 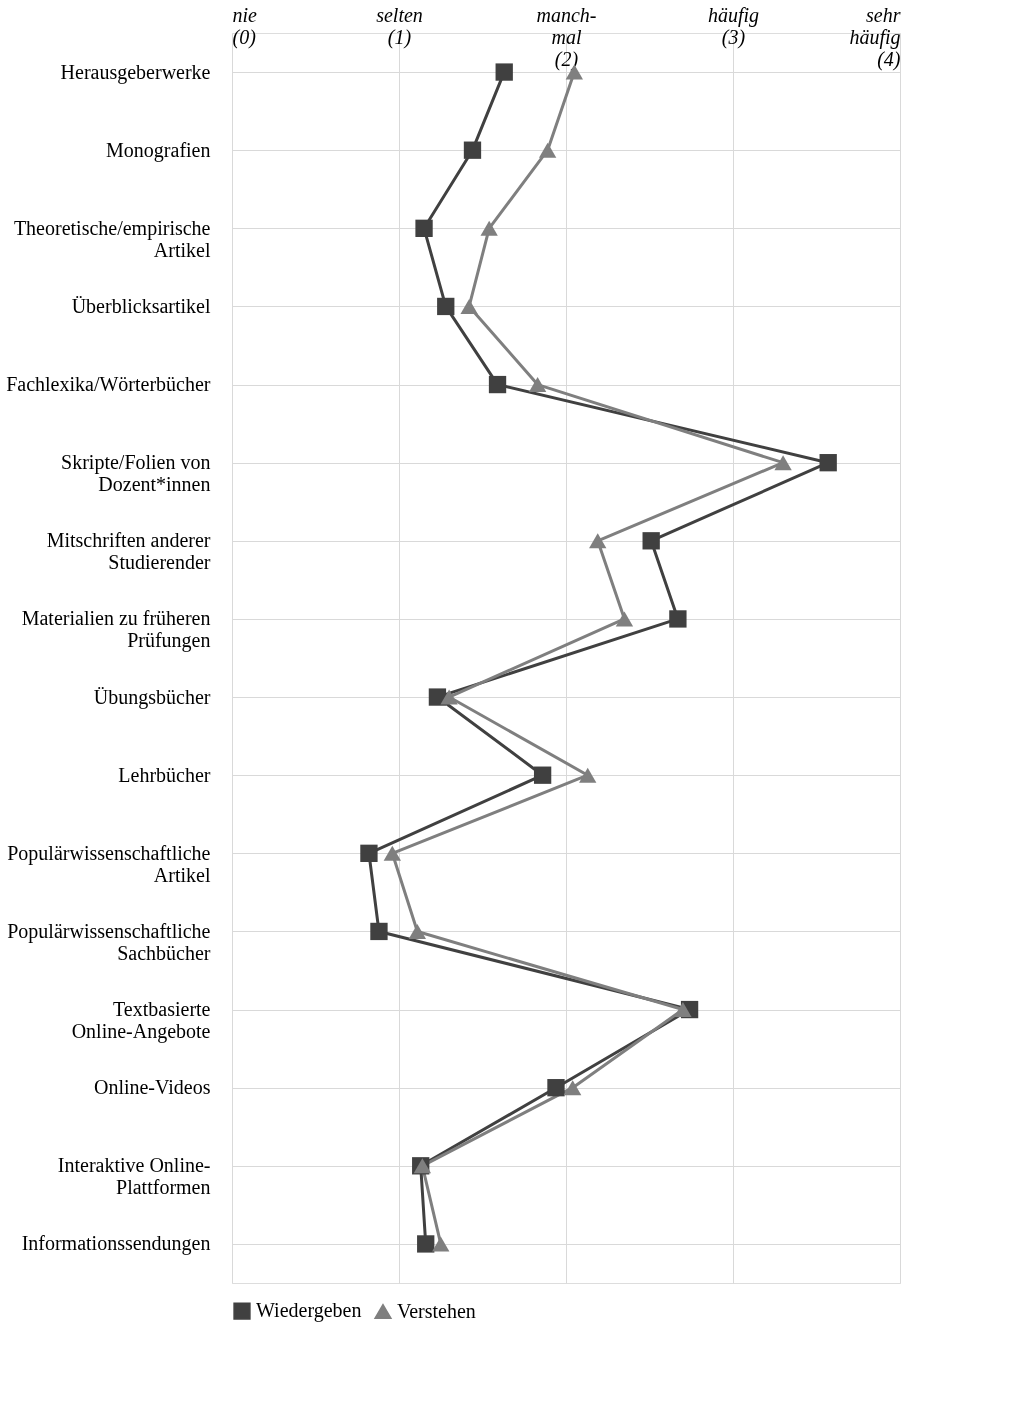 What do you see at coordinates (436, 1310) in the screenshot?
I see `legend-label: Verstehen` at bounding box center [436, 1310].